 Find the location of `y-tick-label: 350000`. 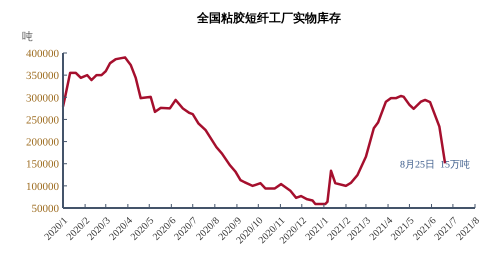

y-tick-label: 350000 is located at coordinates (43, 76).